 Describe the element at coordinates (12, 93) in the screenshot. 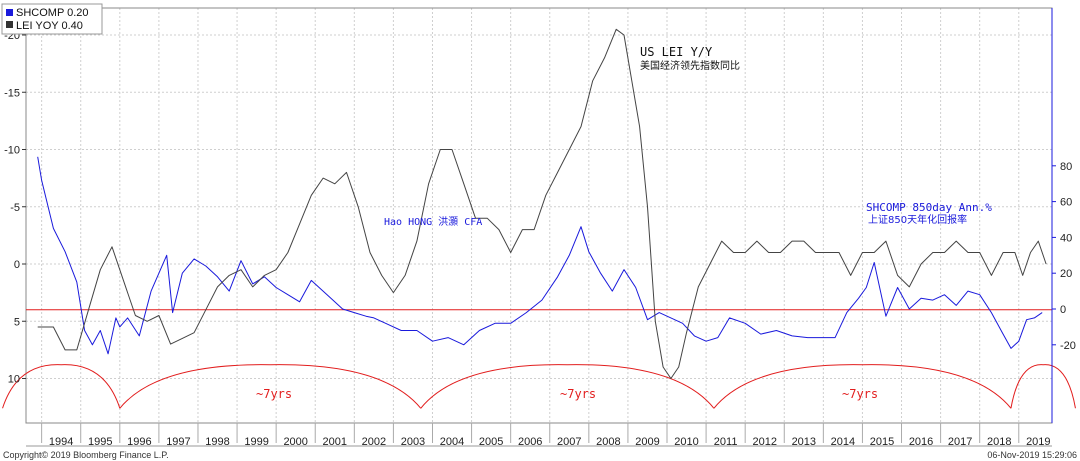

I see `left-tick-label: -15` at that location.